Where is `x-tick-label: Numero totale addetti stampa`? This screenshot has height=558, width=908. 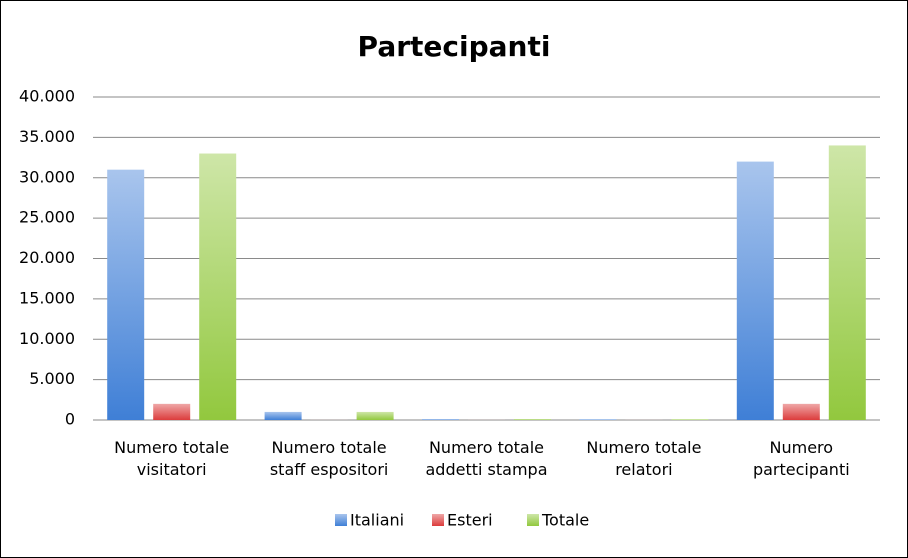
x-tick-label: Numero totale addetti stampa is located at coordinates (486, 458).